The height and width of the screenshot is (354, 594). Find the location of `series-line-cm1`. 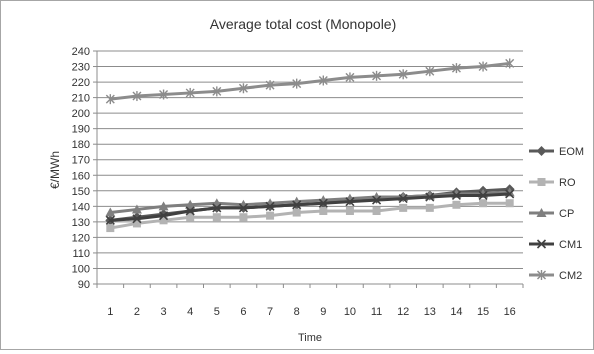

series-line-cm1 is located at coordinates (310, 207).